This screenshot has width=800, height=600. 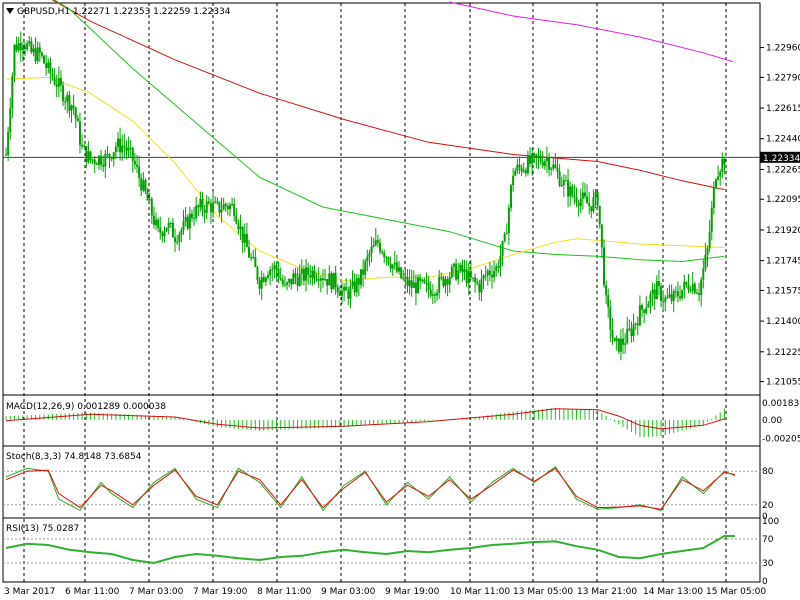 What do you see at coordinates (781, 159) in the screenshot?
I see `current-price-label: 1.22334` at bounding box center [781, 159].